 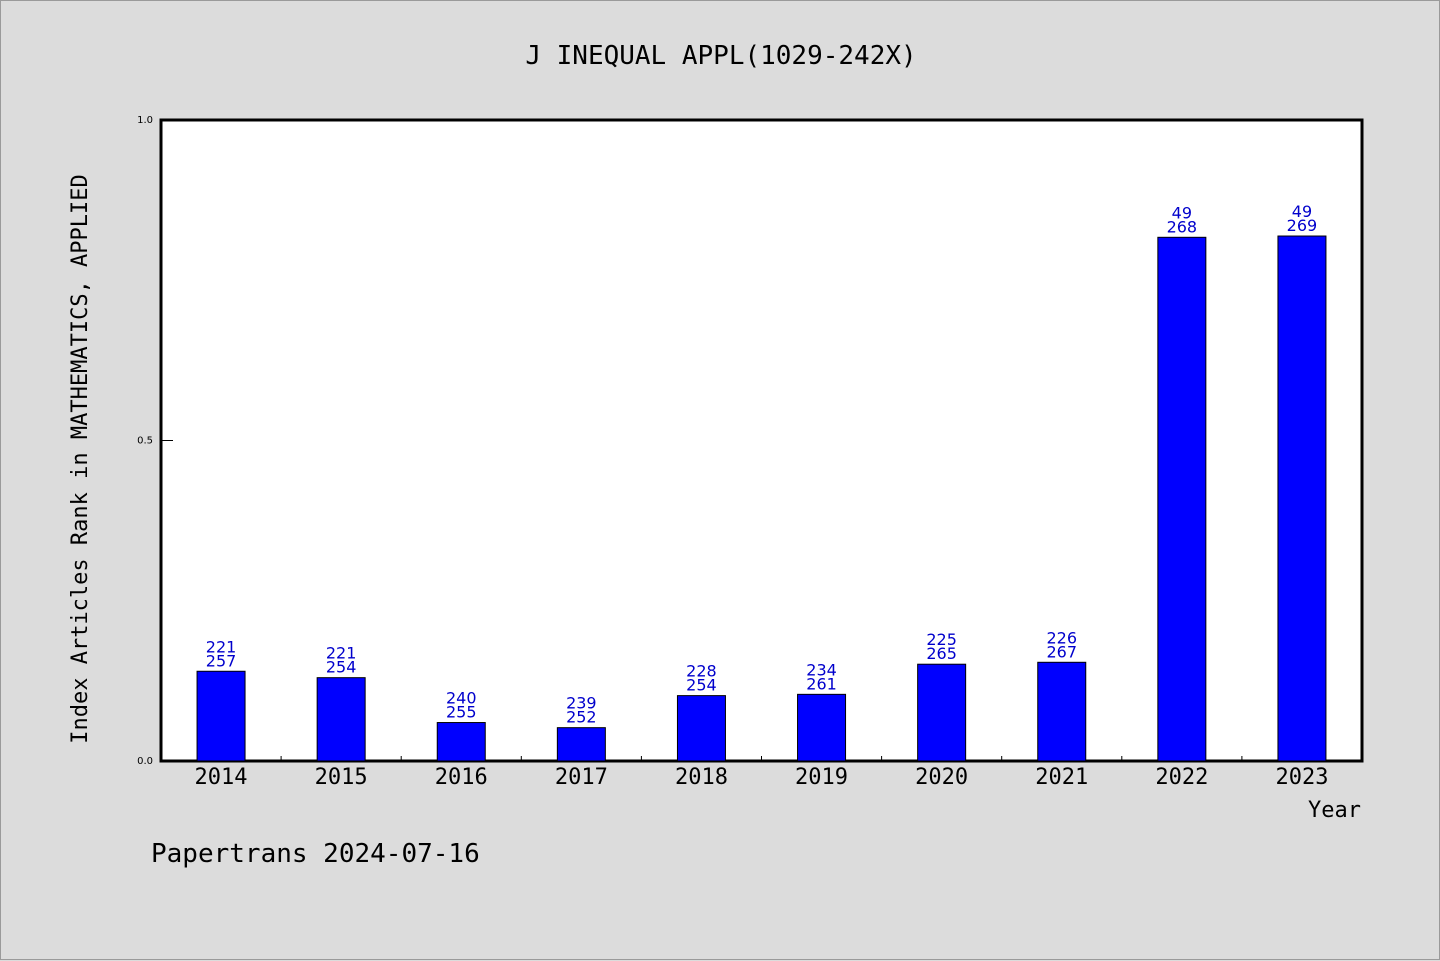 What do you see at coordinates (461, 777) in the screenshot?
I see `x-tick-label: 2016` at bounding box center [461, 777].